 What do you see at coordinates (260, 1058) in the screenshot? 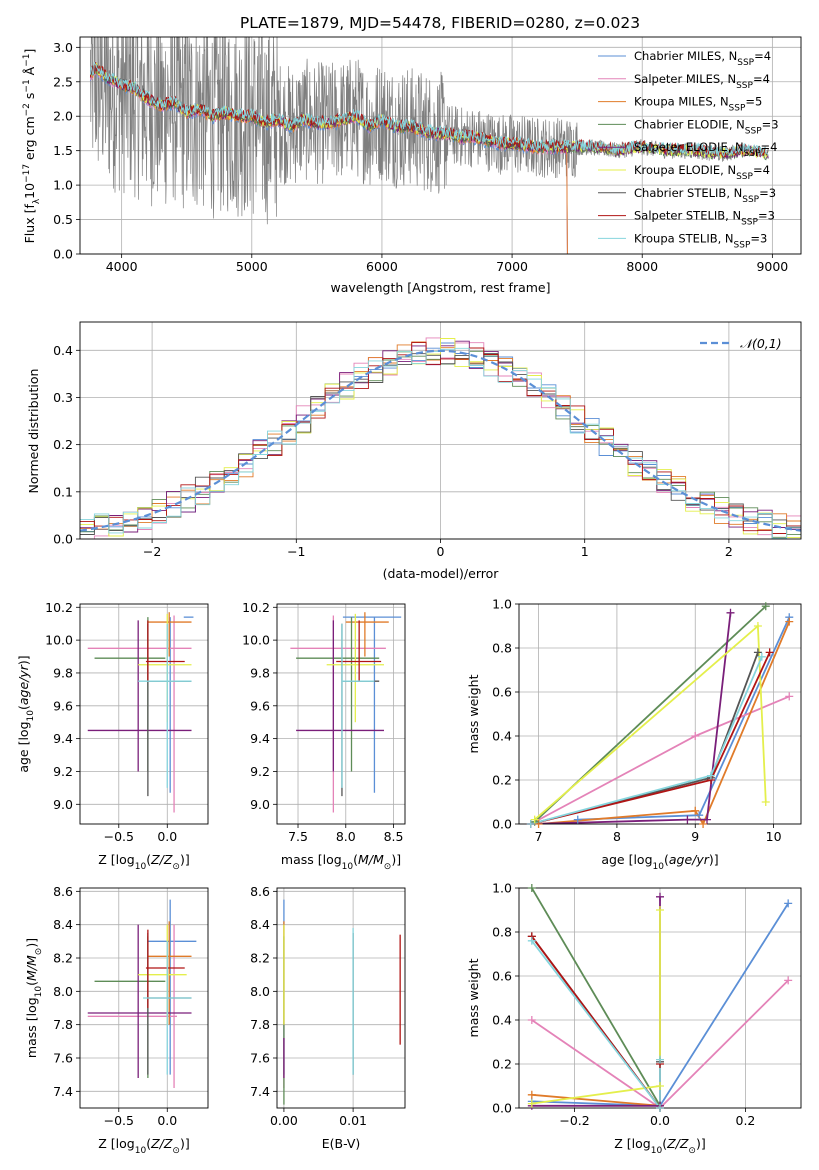
I see `y-tick-label: 7.6` at bounding box center [260, 1058].